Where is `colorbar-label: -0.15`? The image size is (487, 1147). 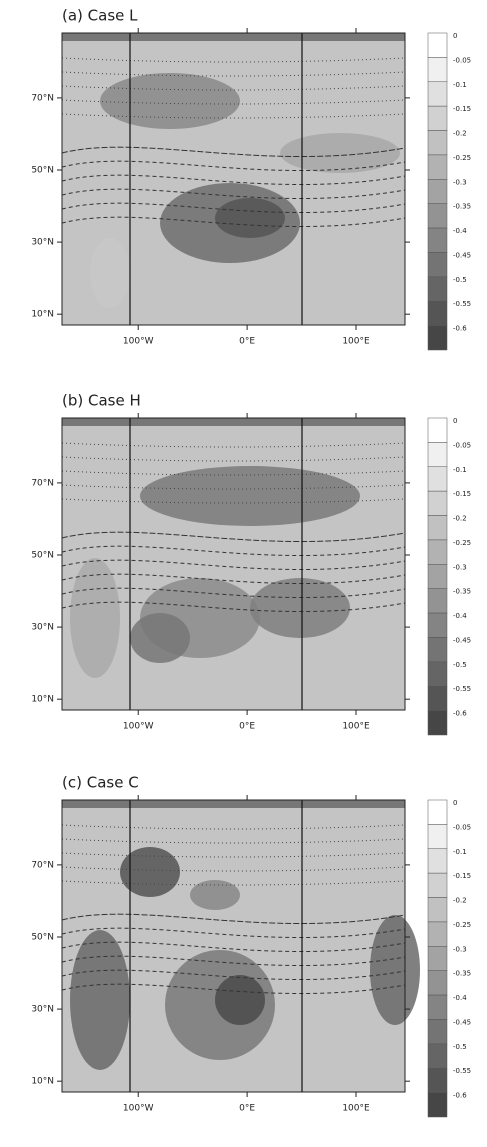 colorbar-label: -0.15 is located at coordinates (462, 494).